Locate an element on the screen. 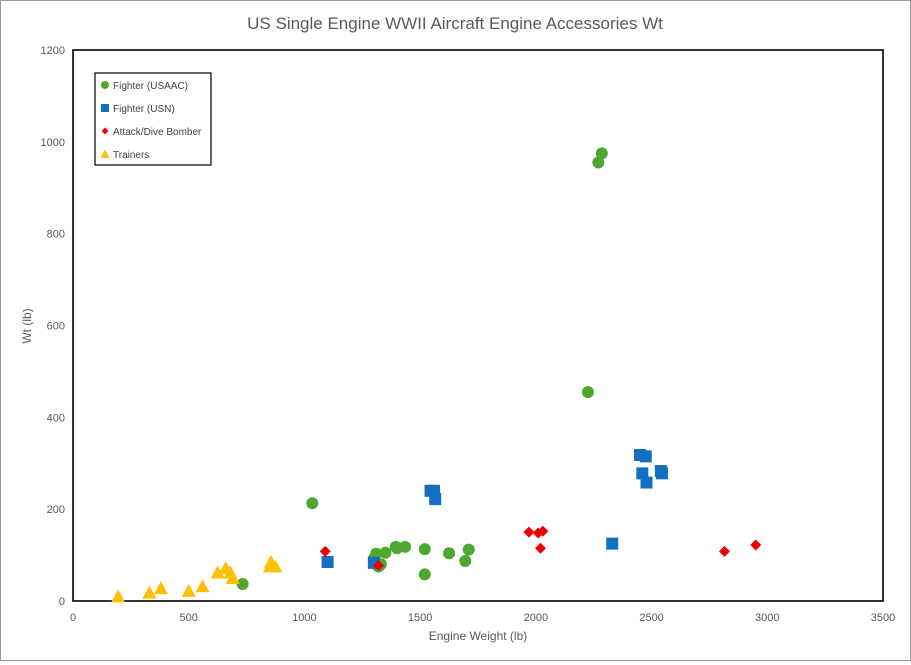 This screenshot has height=665, width=911. x-tick-label: 2500 is located at coordinates (651, 618).